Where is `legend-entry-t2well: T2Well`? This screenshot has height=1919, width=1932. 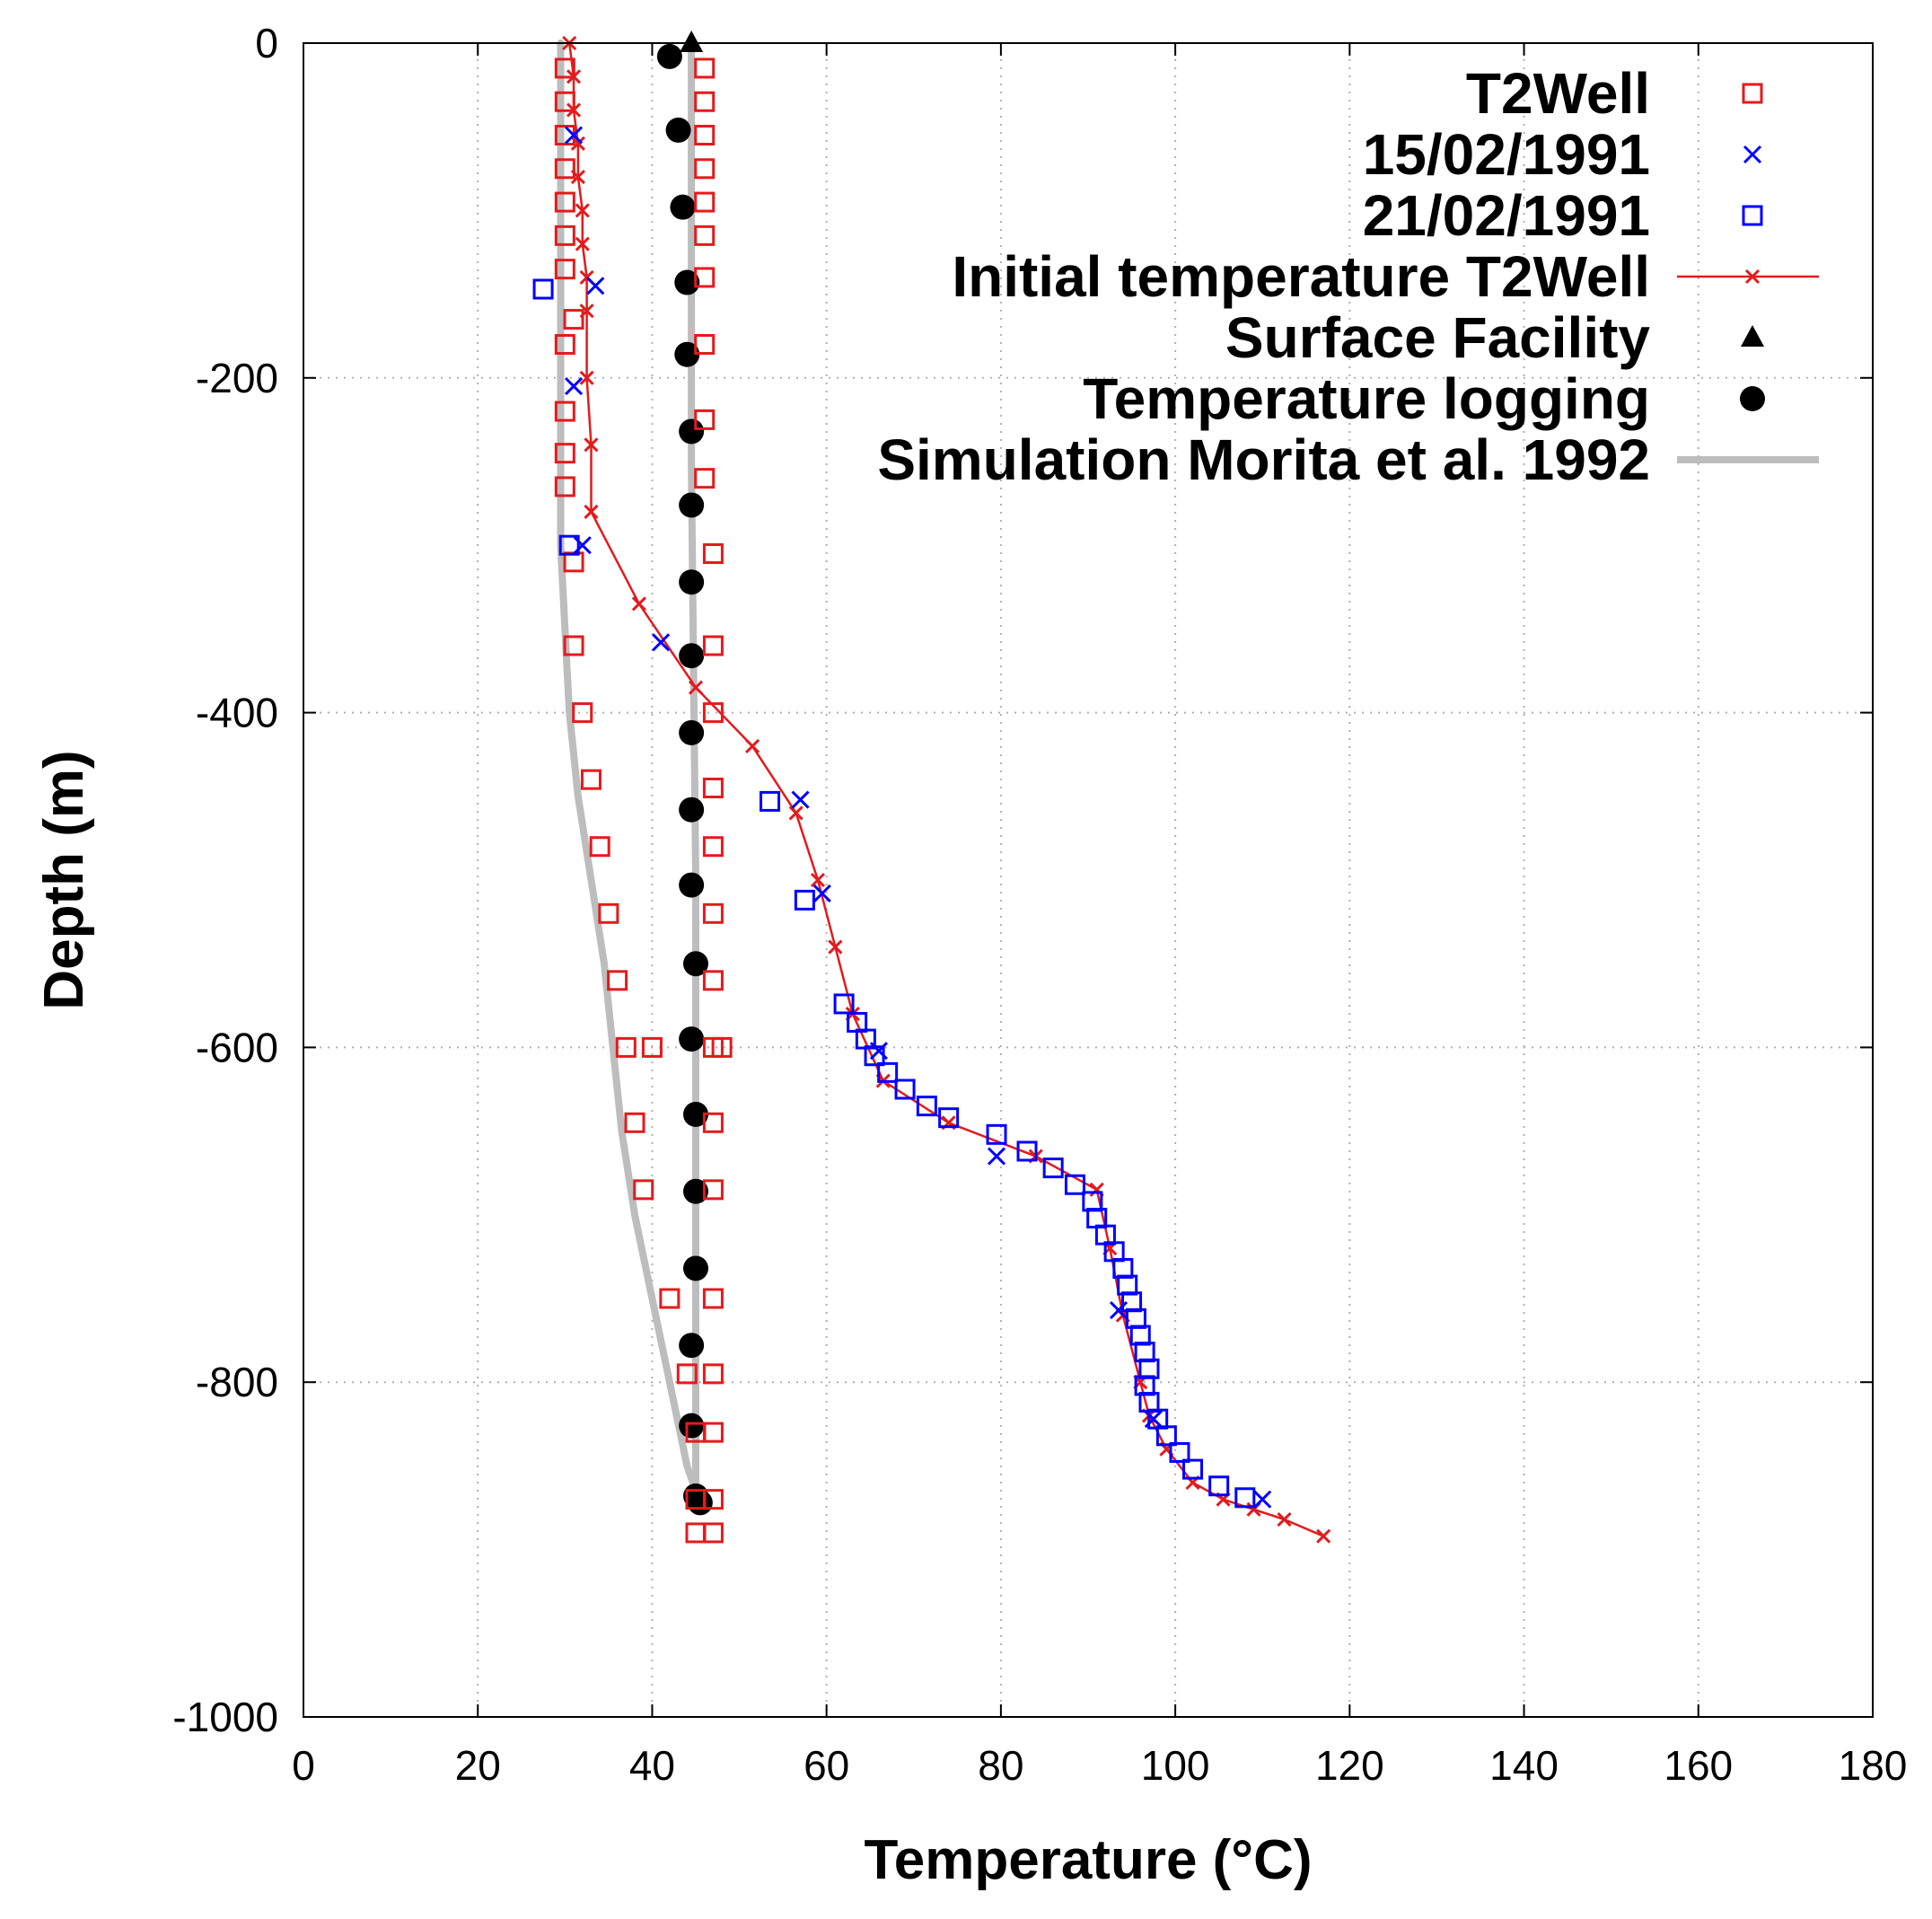 legend-entry-t2well: T2Well is located at coordinates (1614, 93).